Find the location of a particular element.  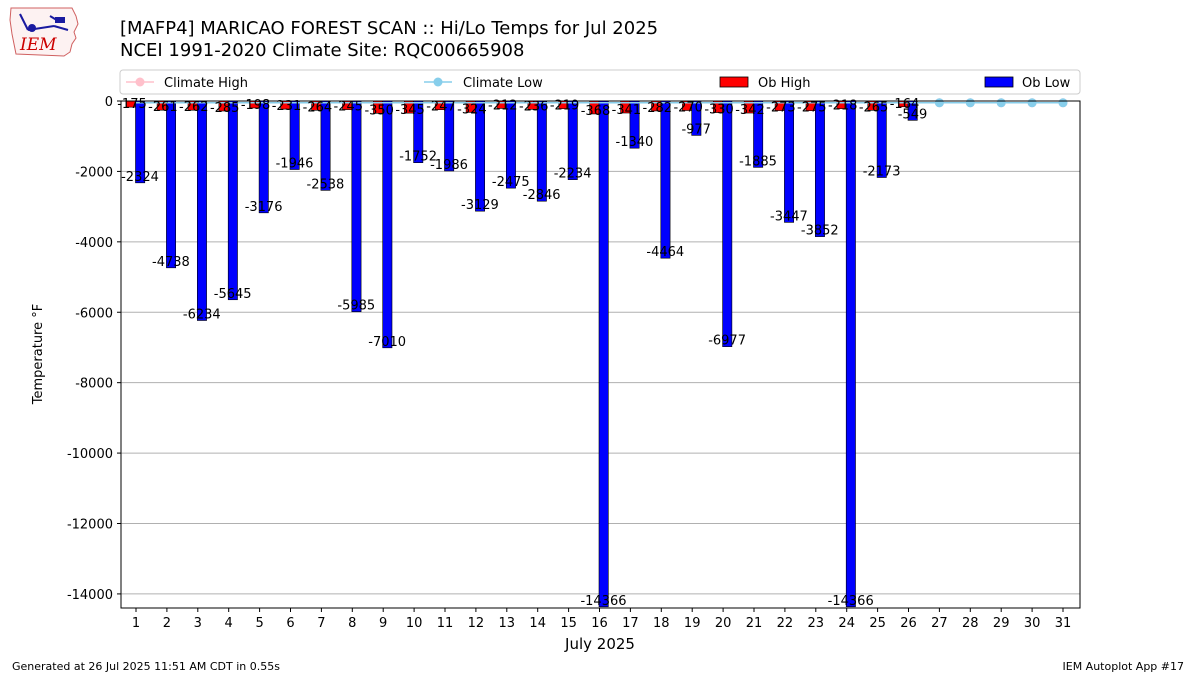

ob-high-label: -350 is located at coordinates (379, 110).